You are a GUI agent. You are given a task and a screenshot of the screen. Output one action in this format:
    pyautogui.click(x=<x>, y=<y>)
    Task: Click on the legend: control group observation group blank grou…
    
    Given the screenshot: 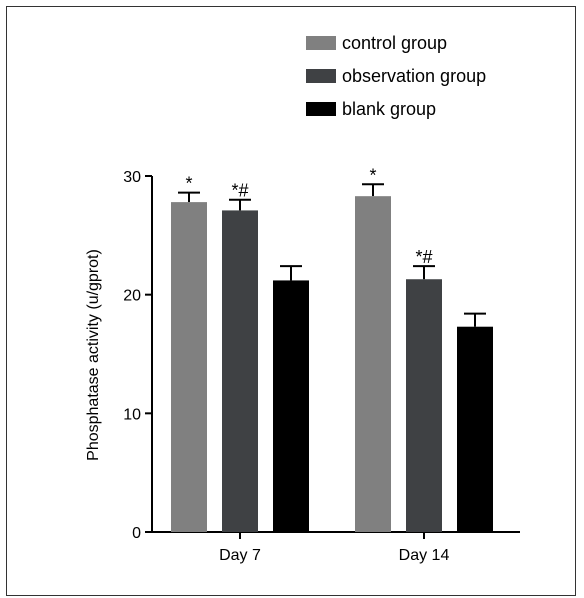 What is the action you would take?
    pyautogui.click(x=396, y=76)
    